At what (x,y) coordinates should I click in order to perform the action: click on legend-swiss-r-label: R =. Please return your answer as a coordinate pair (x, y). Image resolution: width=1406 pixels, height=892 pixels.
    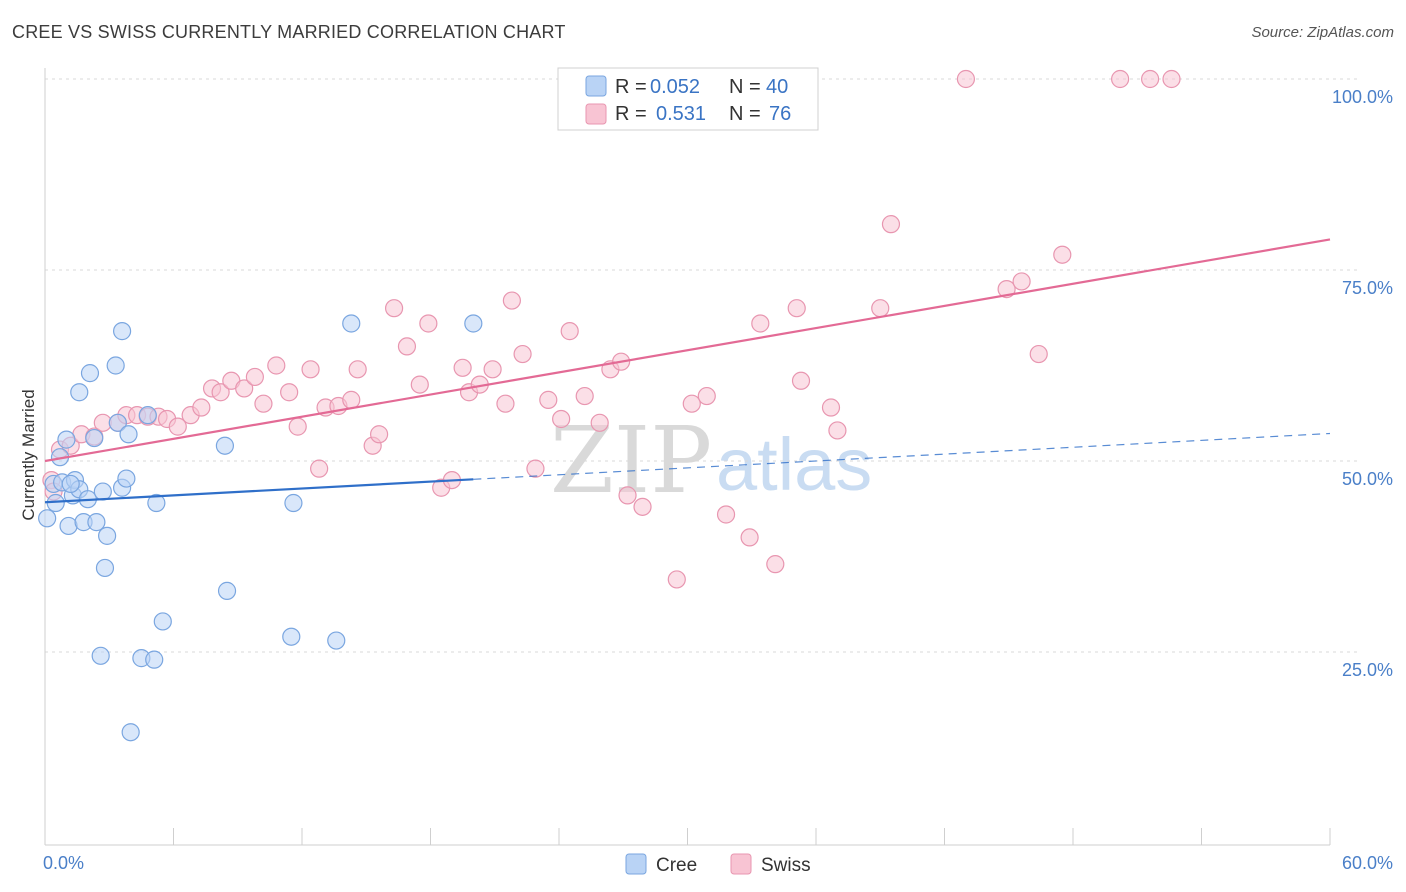
    Looking at the image, I should click on (631, 114).